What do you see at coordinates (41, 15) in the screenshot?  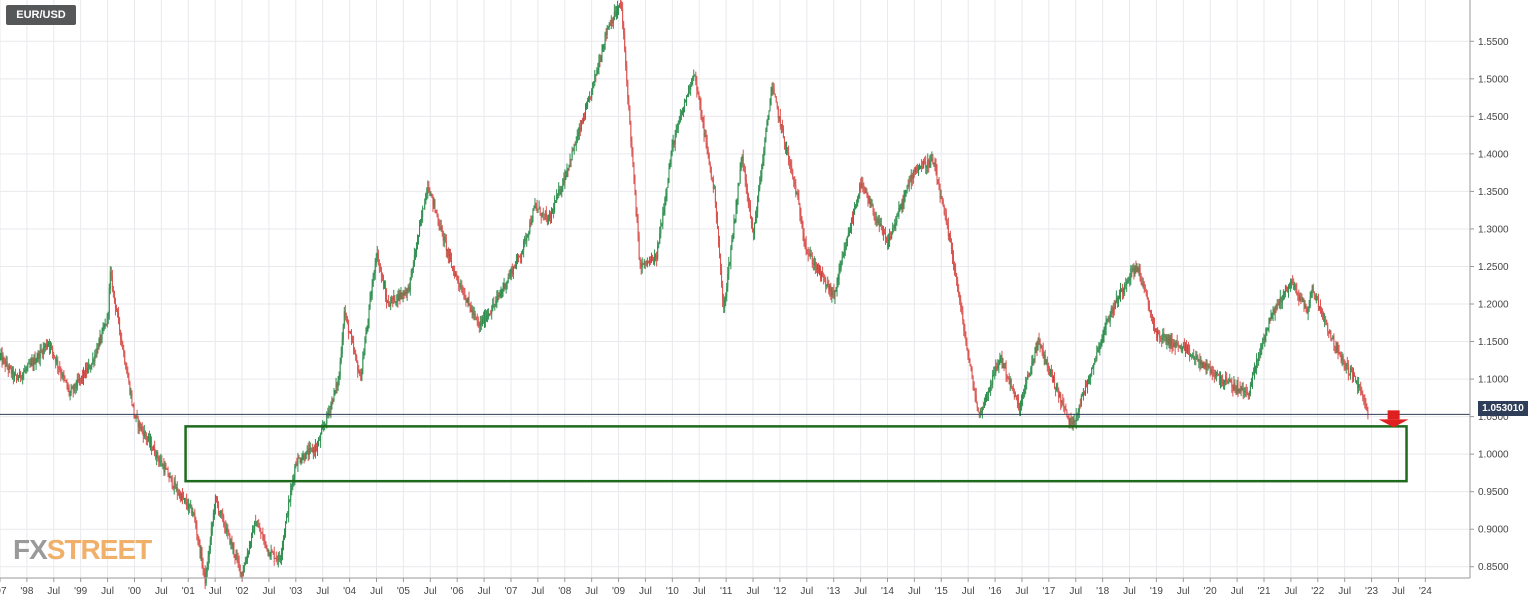 I see `symbol-label: EUR/USD` at bounding box center [41, 15].